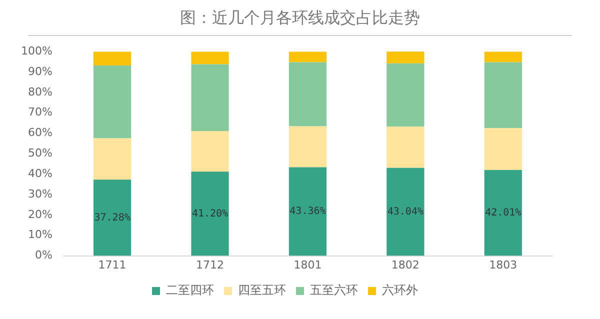 This screenshot has height=319, width=600. What do you see at coordinates (40, 153) in the screenshot?
I see `y-tick-label: 50%` at bounding box center [40, 153].